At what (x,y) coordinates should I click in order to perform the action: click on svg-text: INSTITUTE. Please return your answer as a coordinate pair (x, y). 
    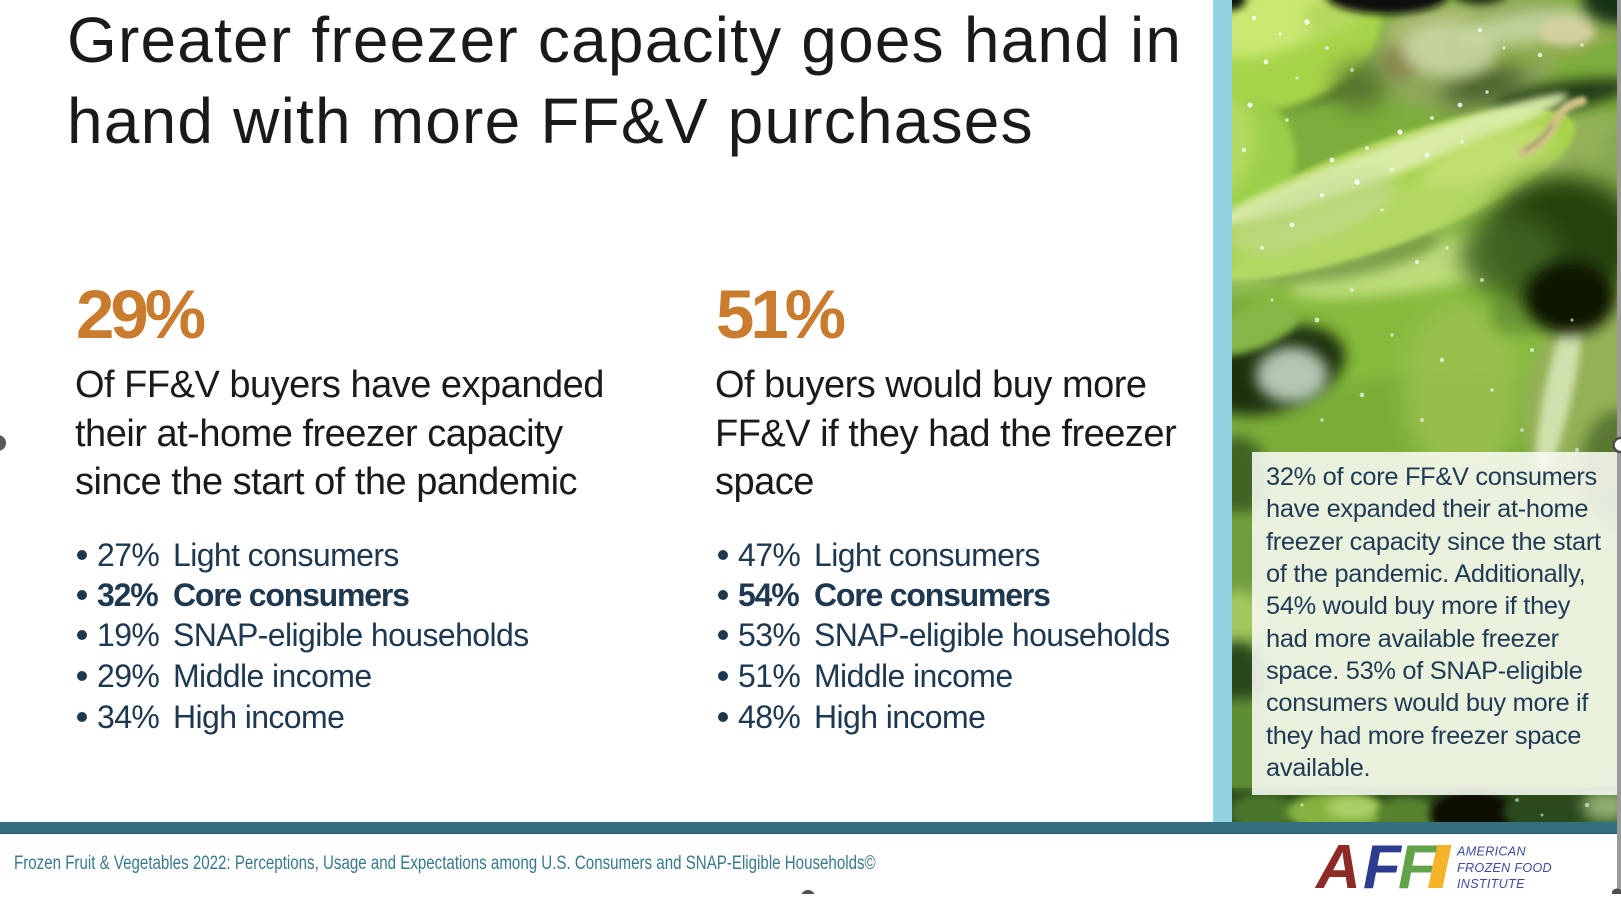
    Looking at the image, I should click on (1491, 884).